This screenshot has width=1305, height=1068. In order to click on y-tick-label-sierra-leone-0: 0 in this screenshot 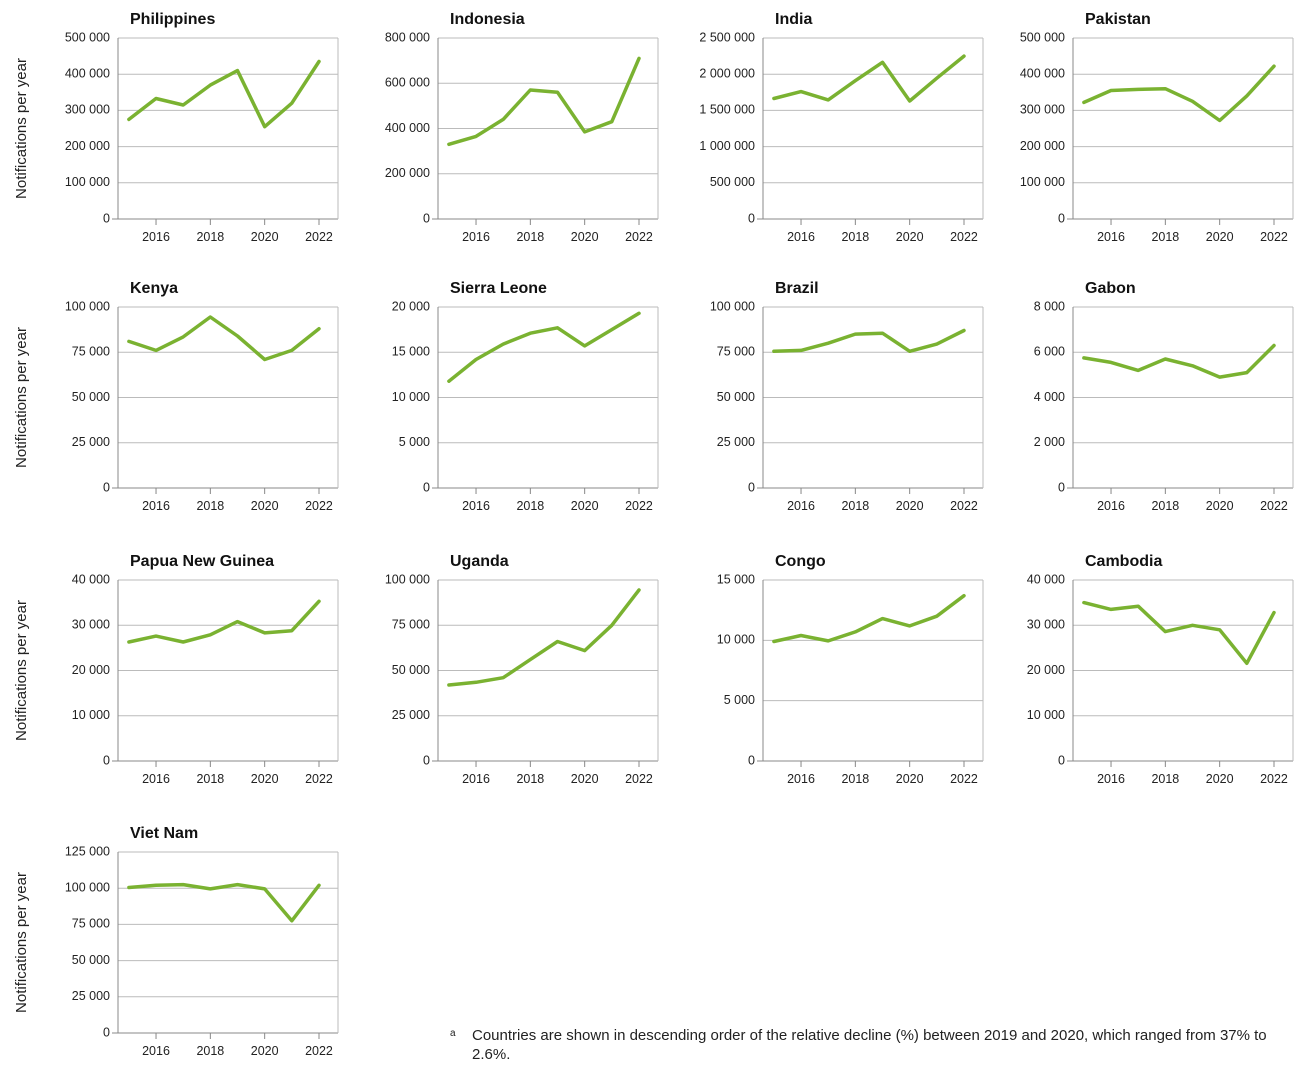, I will do `click(426, 487)`.